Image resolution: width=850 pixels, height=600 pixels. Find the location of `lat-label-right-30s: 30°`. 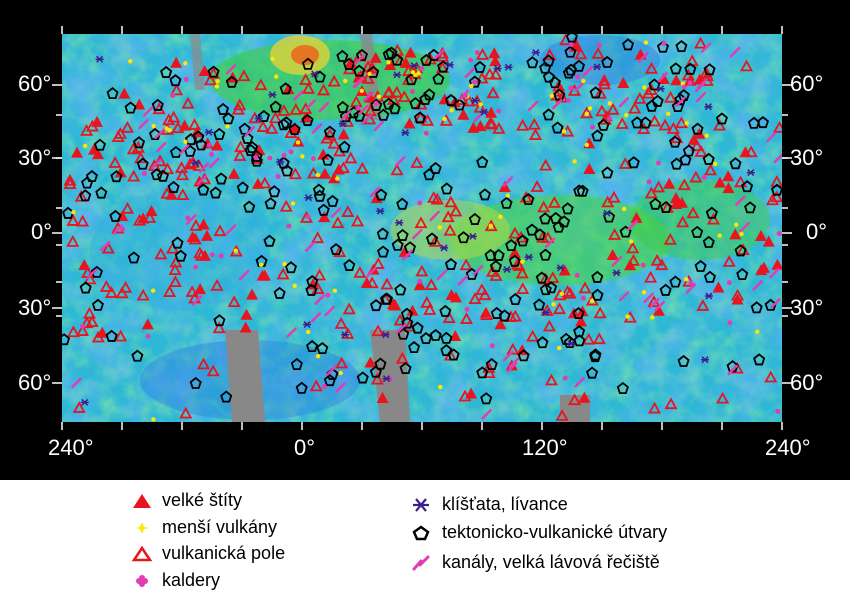

lat-label-right-30s: 30° is located at coordinates (807, 307).